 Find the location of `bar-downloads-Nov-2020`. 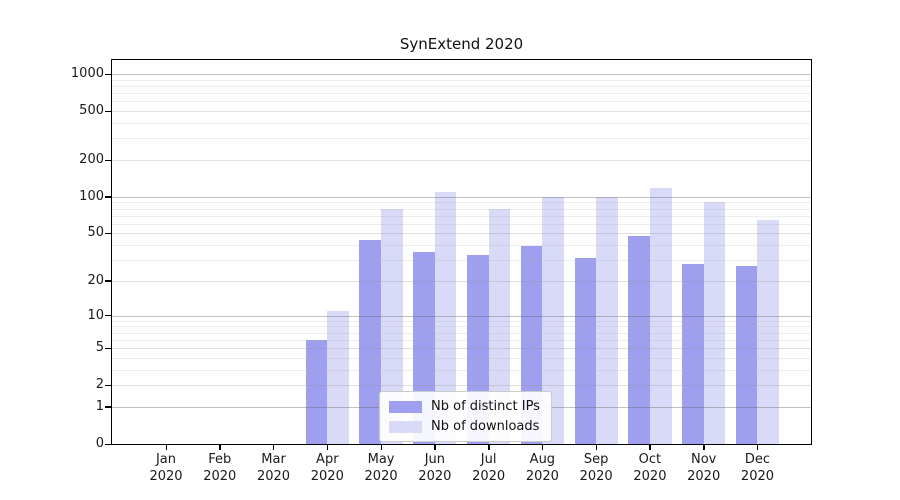

bar-downloads-Nov-2020 is located at coordinates (714, 323).